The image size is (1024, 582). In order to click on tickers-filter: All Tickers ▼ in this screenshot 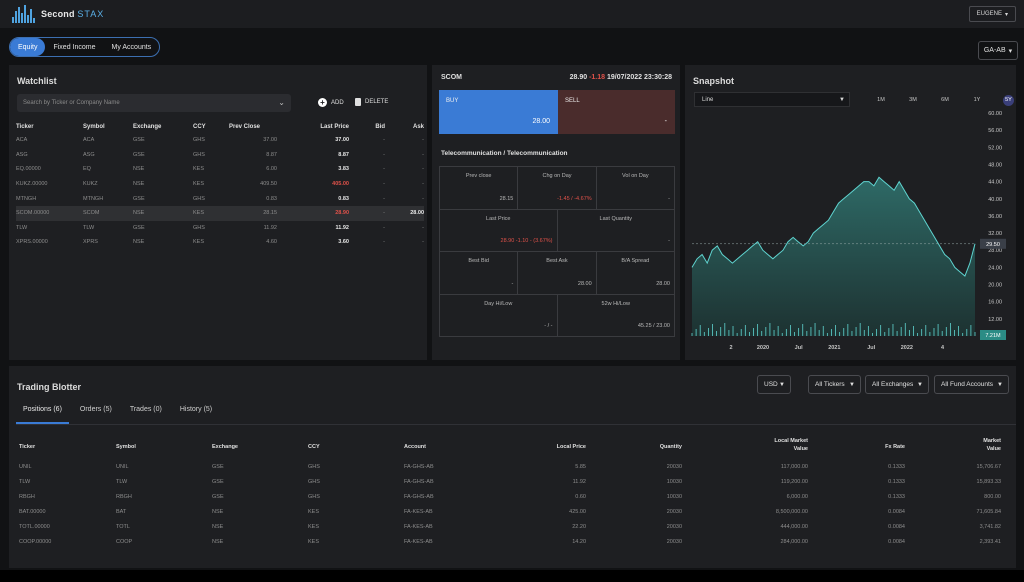, I will do `click(834, 384)`.